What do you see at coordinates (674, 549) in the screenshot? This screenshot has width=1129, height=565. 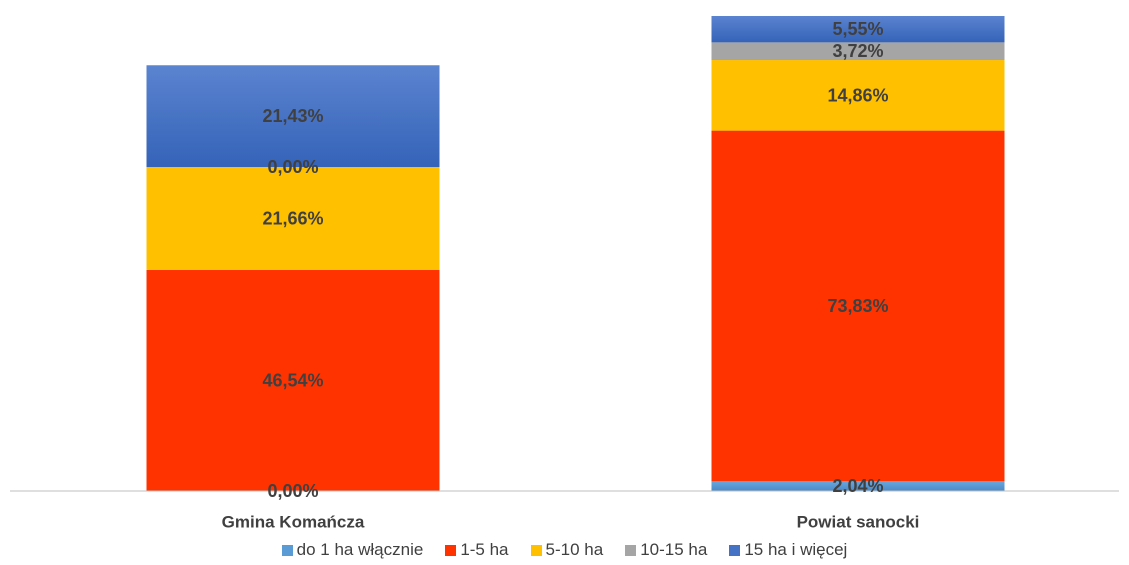 I see `legend-label: 10-15 ha` at bounding box center [674, 549].